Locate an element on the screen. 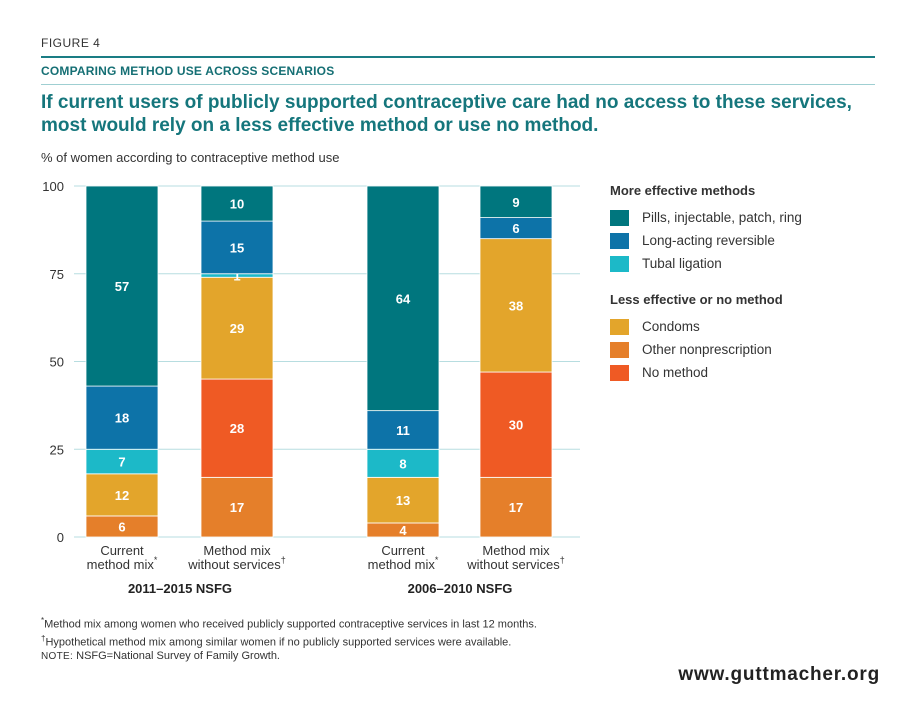 The height and width of the screenshot is (706, 900). data-label: 10 is located at coordinates (237, 204).